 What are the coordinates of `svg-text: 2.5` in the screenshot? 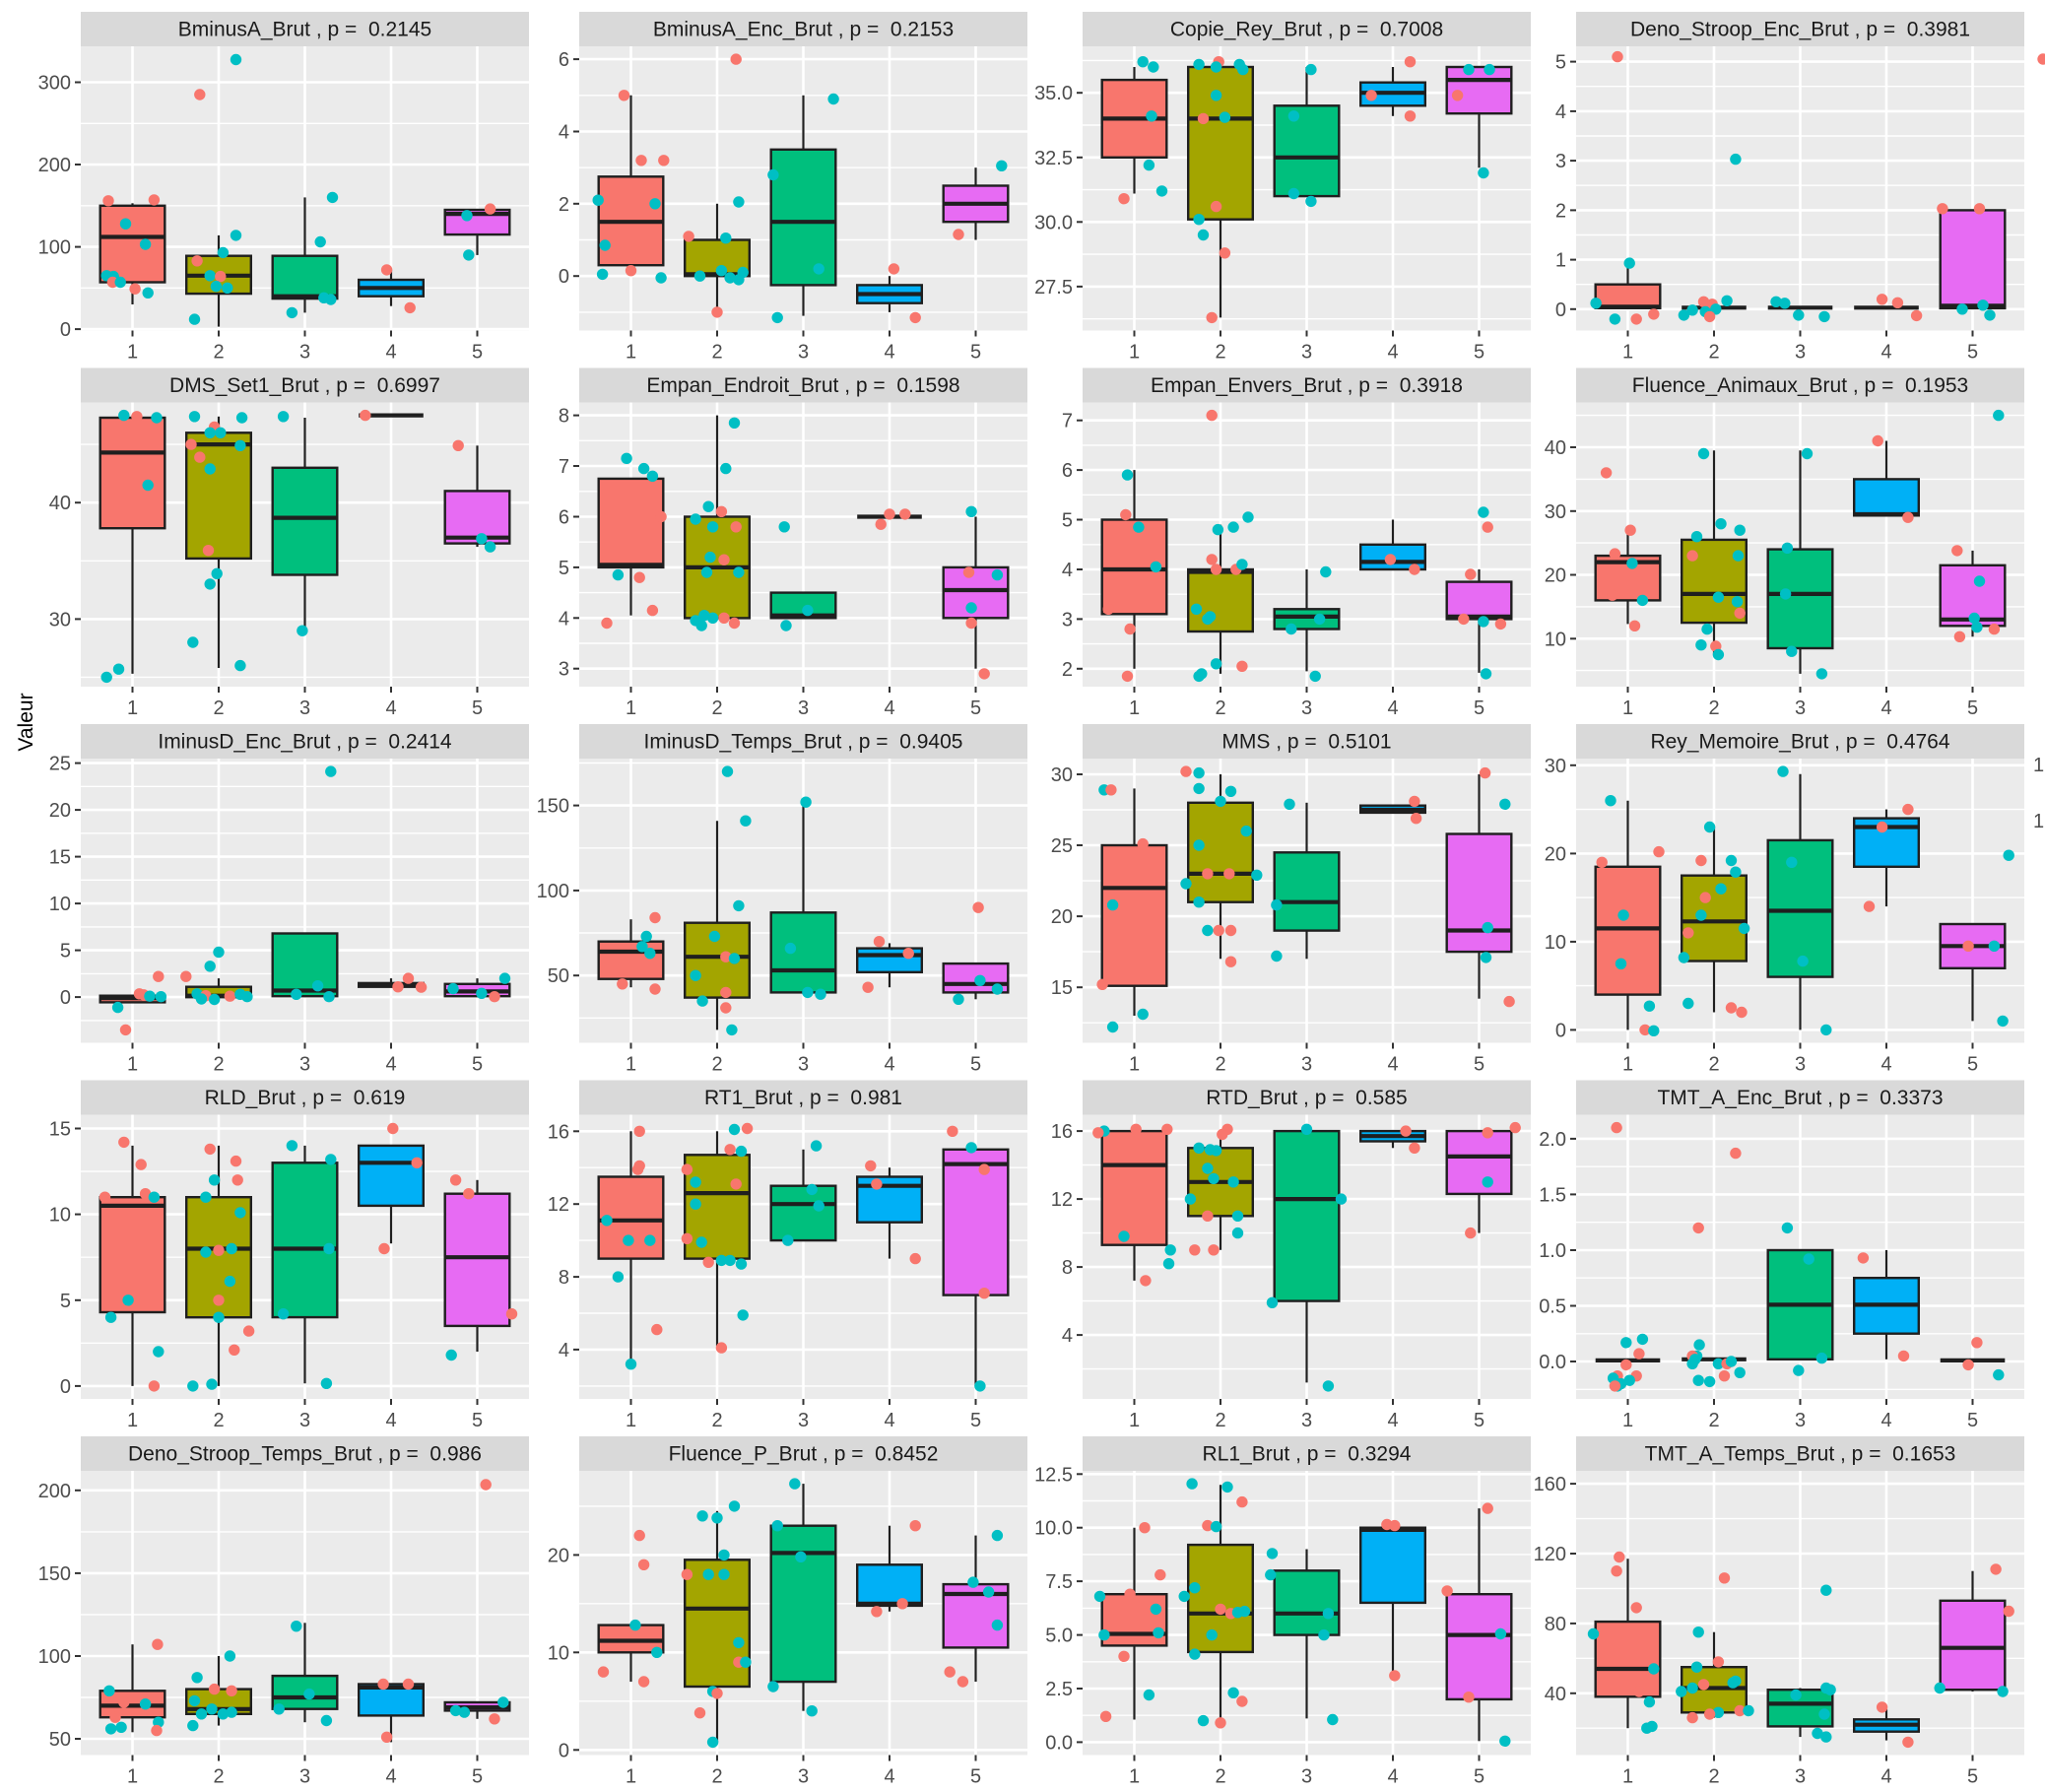 It's located at (1059, 1689).